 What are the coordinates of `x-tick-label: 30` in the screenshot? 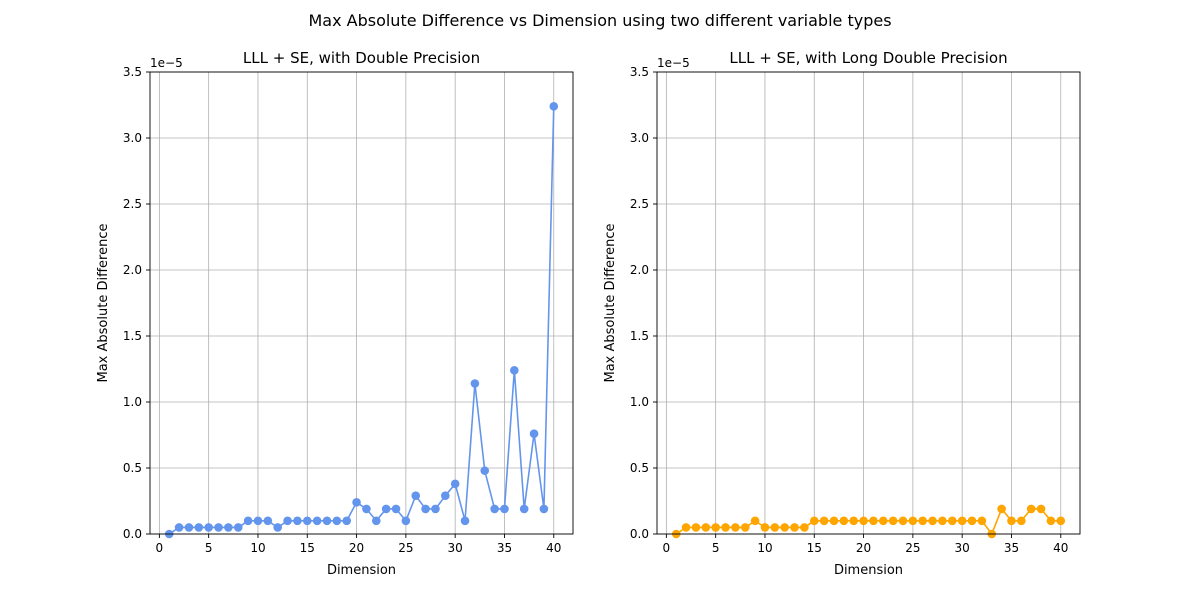 It's located at (455, 548).